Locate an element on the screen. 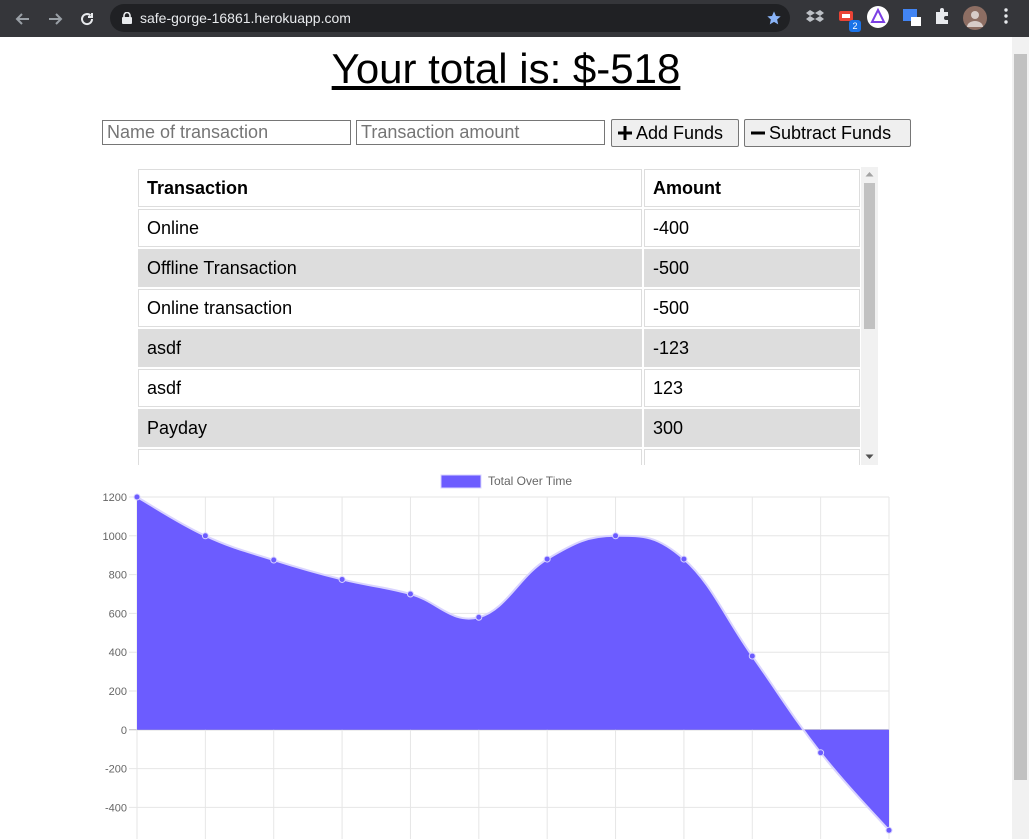 The height and width of the screenshot is (839, 1029). y-tick-label: 1200 is located at coordinates (115, 498).